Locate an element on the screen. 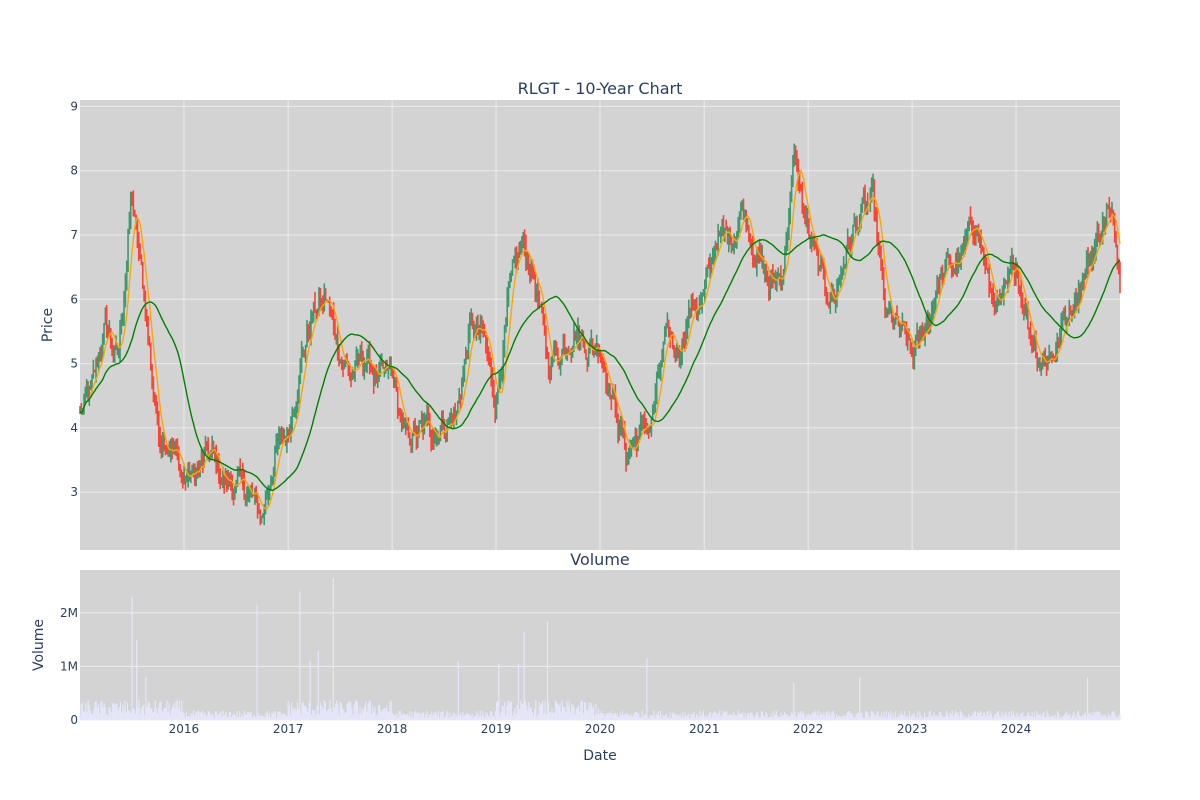 This screenshot has width=1200, height=800. price-y-tick-label: 4 is located at coordinates (74, 428).